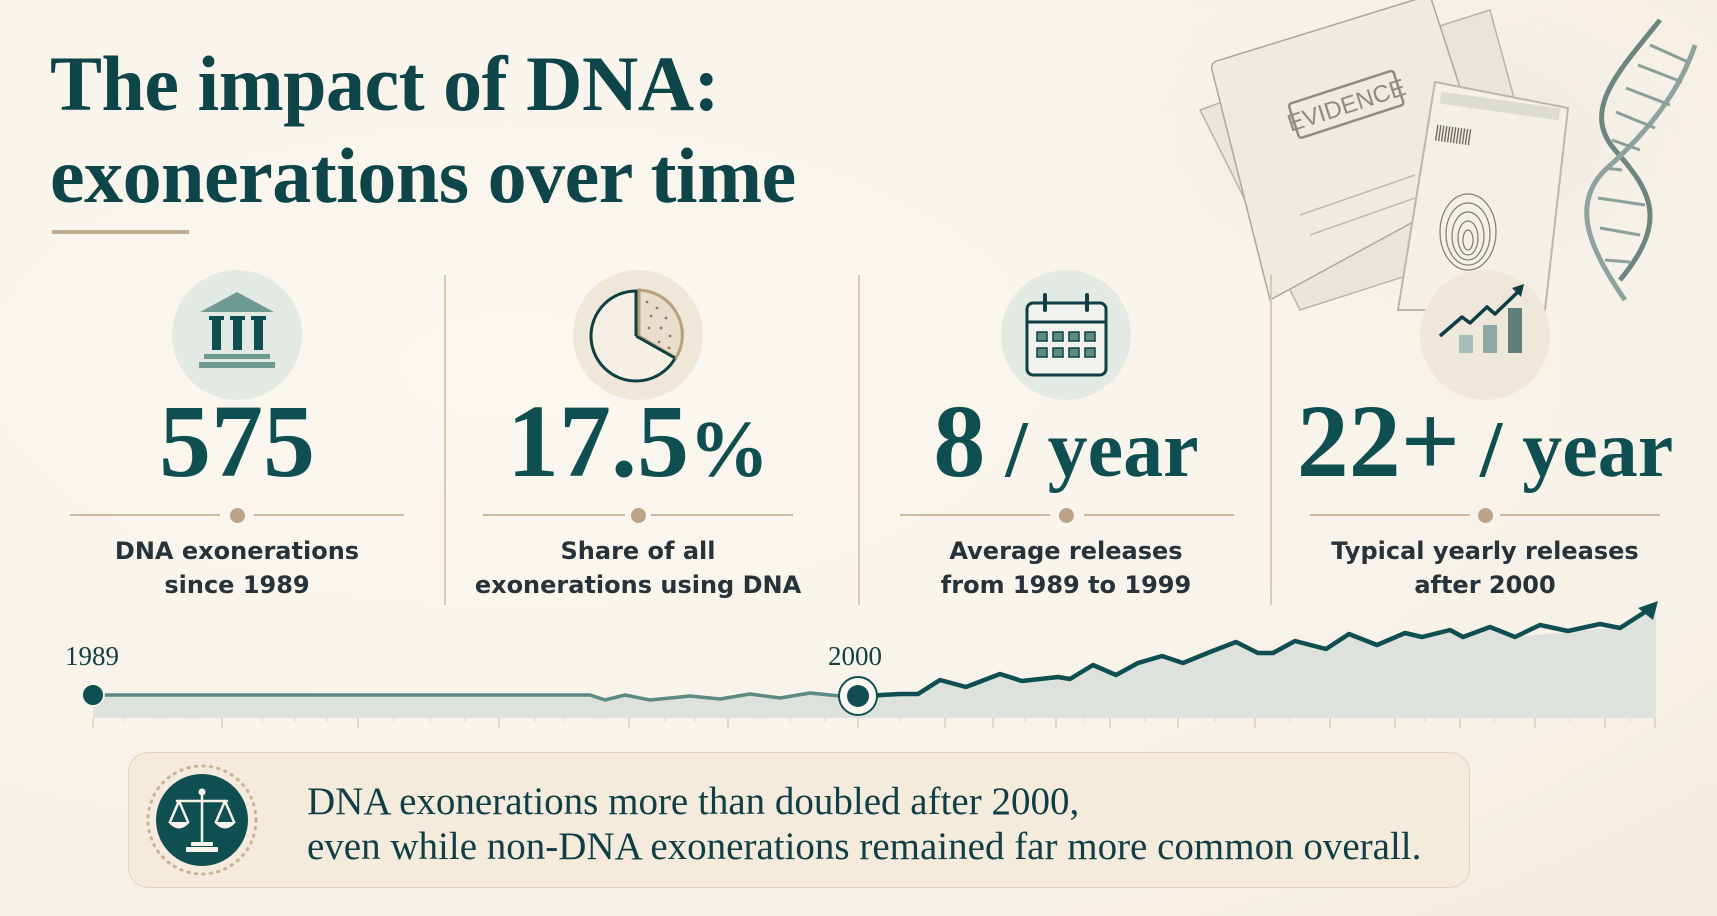  I want to click on stat-label: Average releases from 1989 to 1999, so click(1066, 568).